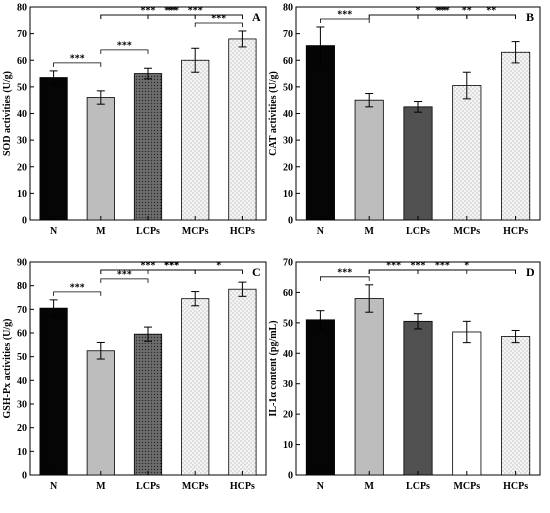  What do you see at coordinates (7, 113) in the screenshot?
I see `y-axis-label: SOD activities (U/g)` at bounding box center [7, 113].